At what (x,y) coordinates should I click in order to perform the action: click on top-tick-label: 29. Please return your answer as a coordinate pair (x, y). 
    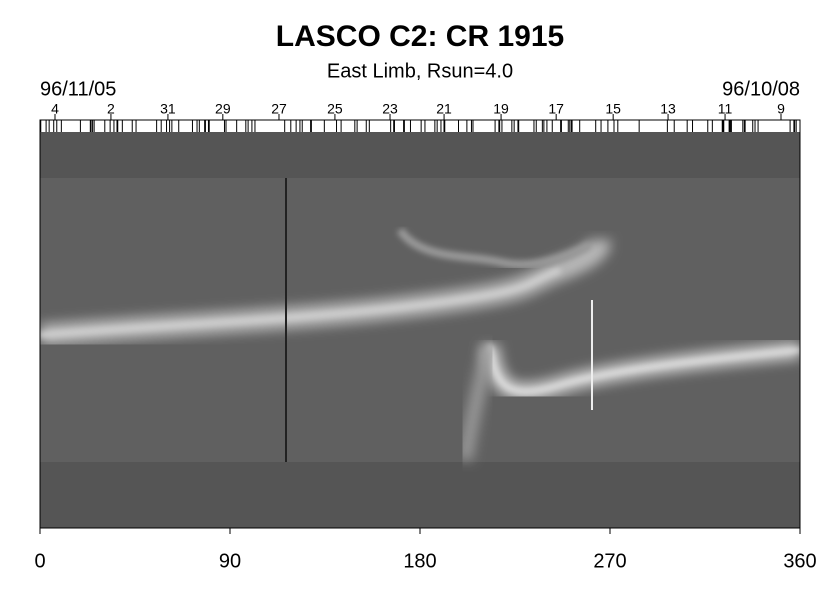
    Looking at the image, I should click on (223, 109).